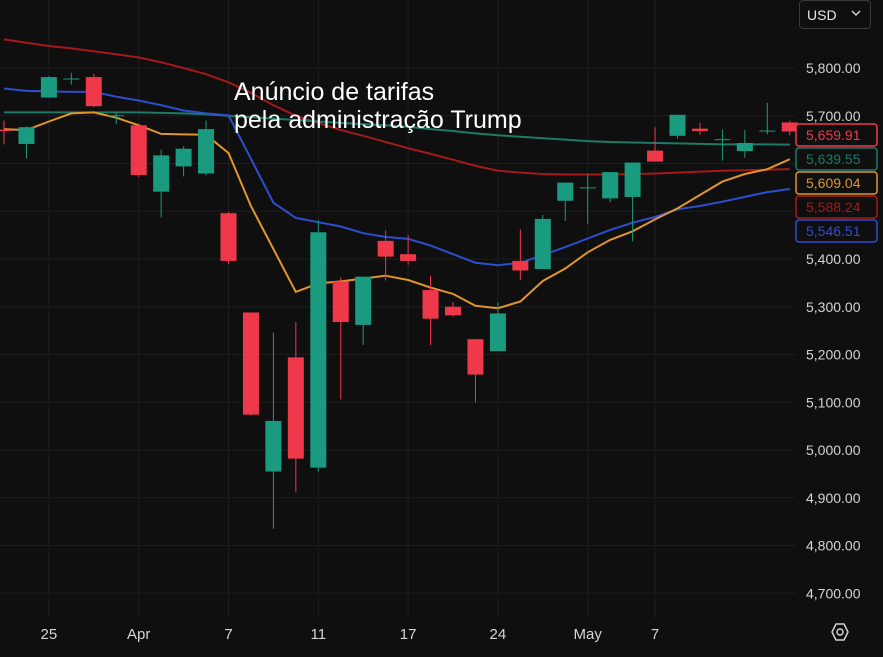 The image size is (883, 657). I want to click on price-tag-label: 5,639.55, so click(833, 159).